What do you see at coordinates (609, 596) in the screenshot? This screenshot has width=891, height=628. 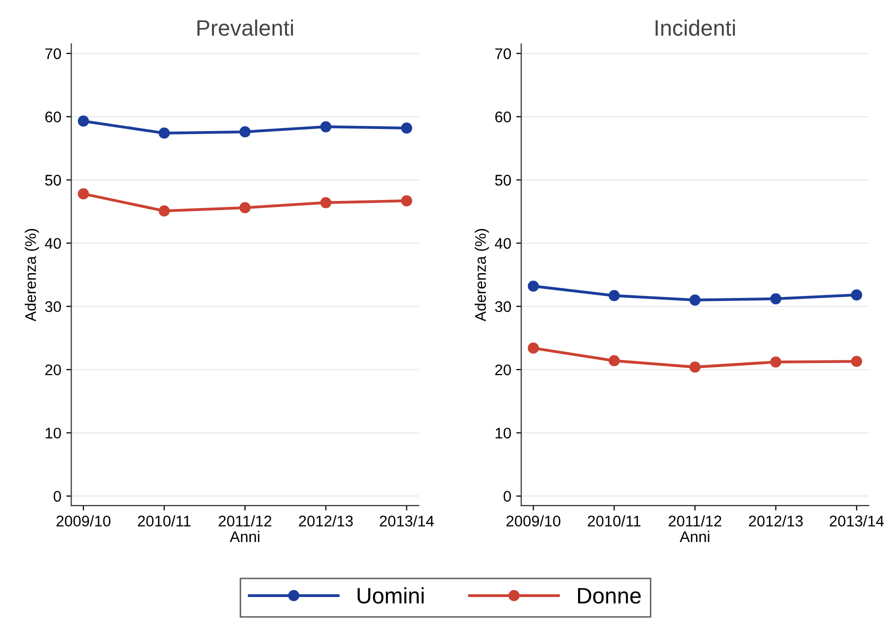 I see `legend-label: Donne` at bounding box center [609, 596].